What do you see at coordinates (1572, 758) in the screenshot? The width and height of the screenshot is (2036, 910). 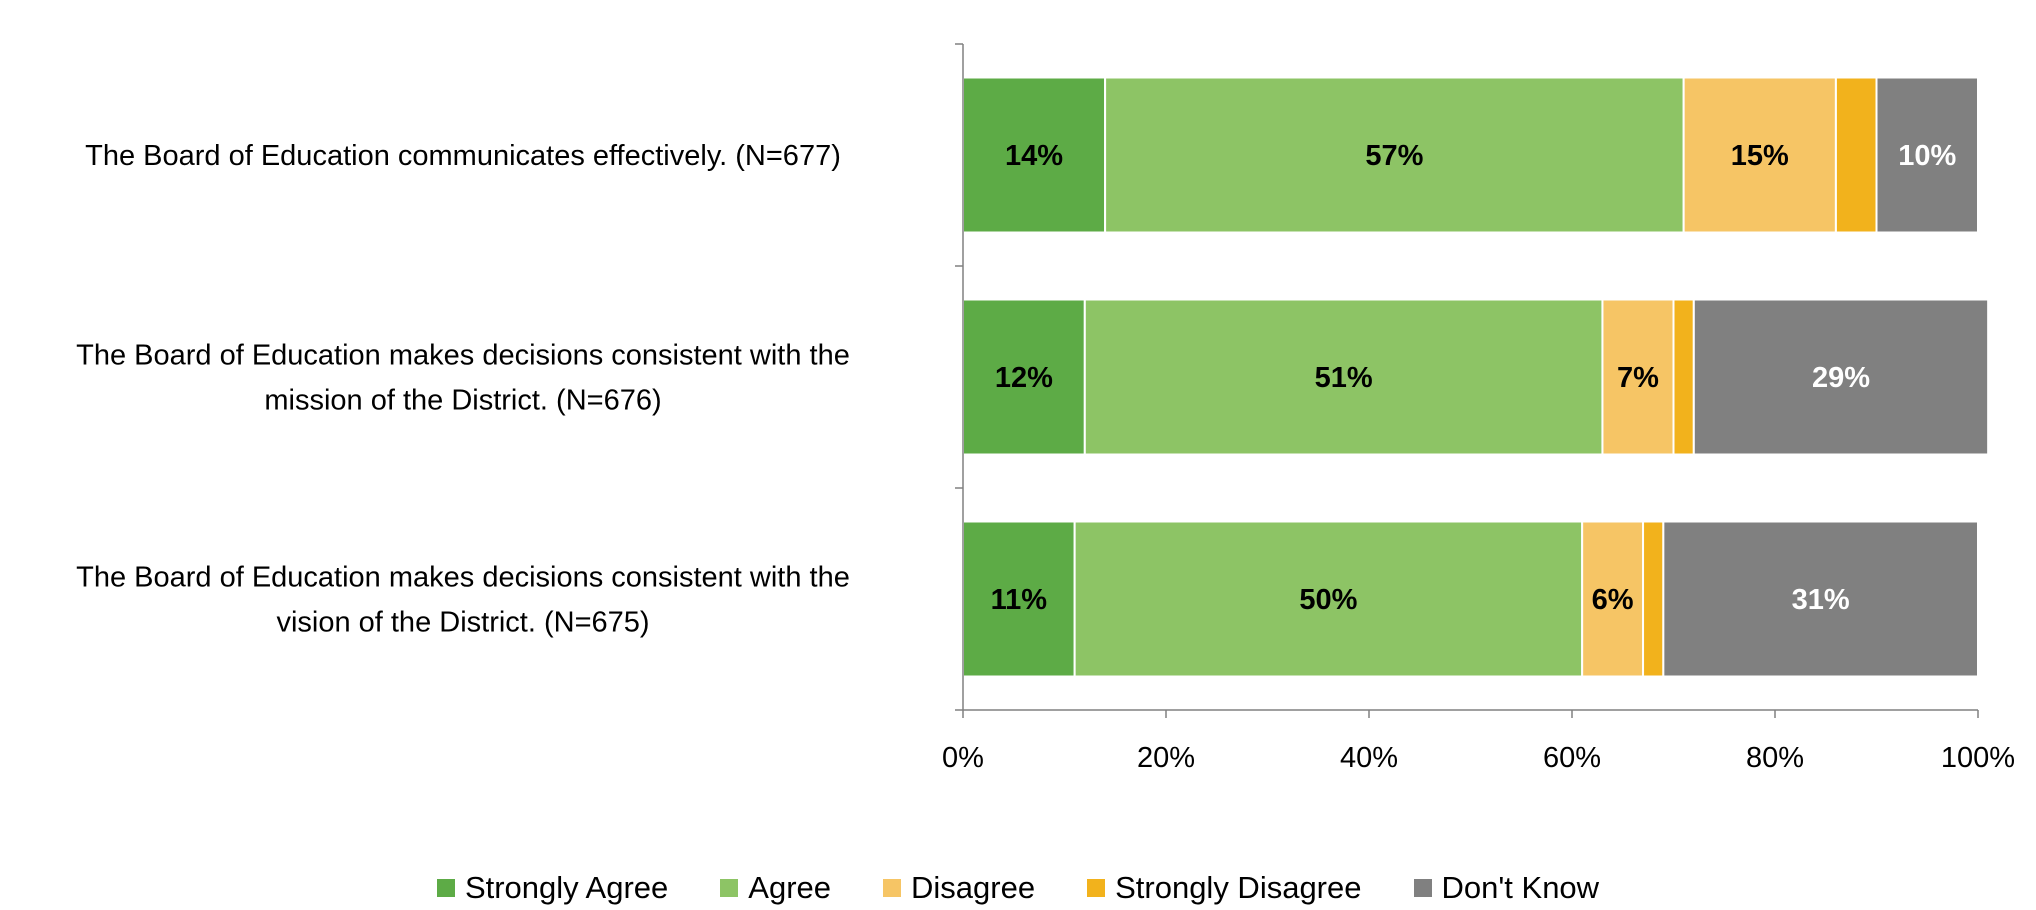 I see `x-tick-label: 60%` at bounding box center [1572, 758].